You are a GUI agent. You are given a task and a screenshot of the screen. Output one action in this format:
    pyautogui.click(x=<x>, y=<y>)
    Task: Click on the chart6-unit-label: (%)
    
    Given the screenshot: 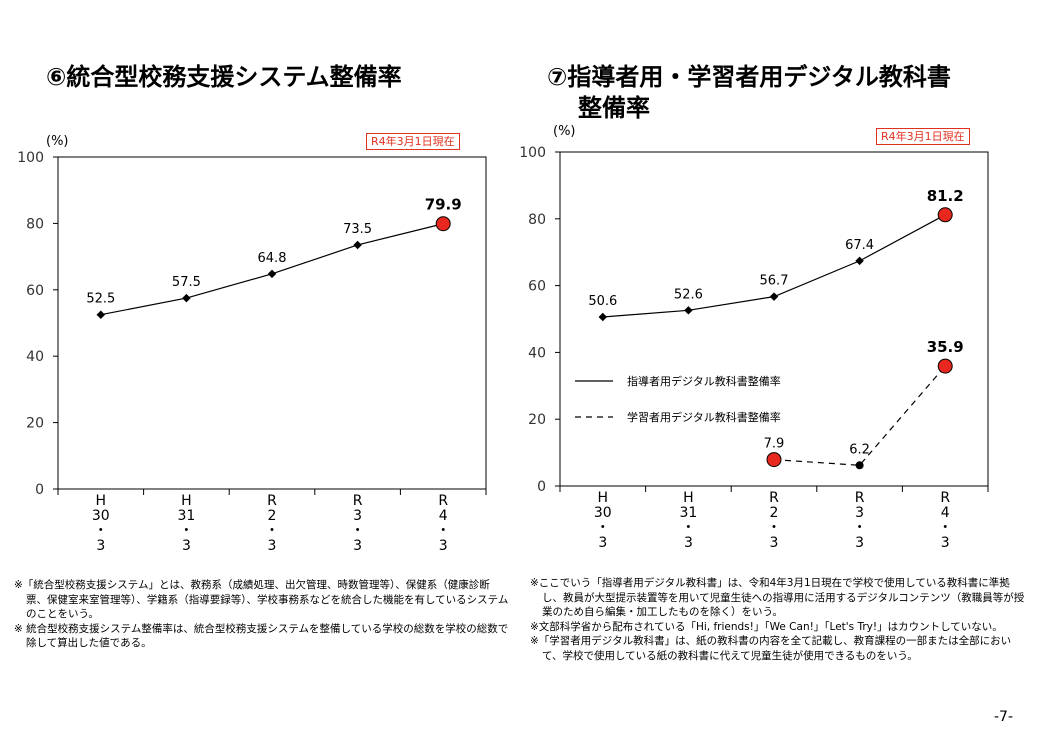 What is the action you would take?
    pyautogui.click(x=57, y=141)
    